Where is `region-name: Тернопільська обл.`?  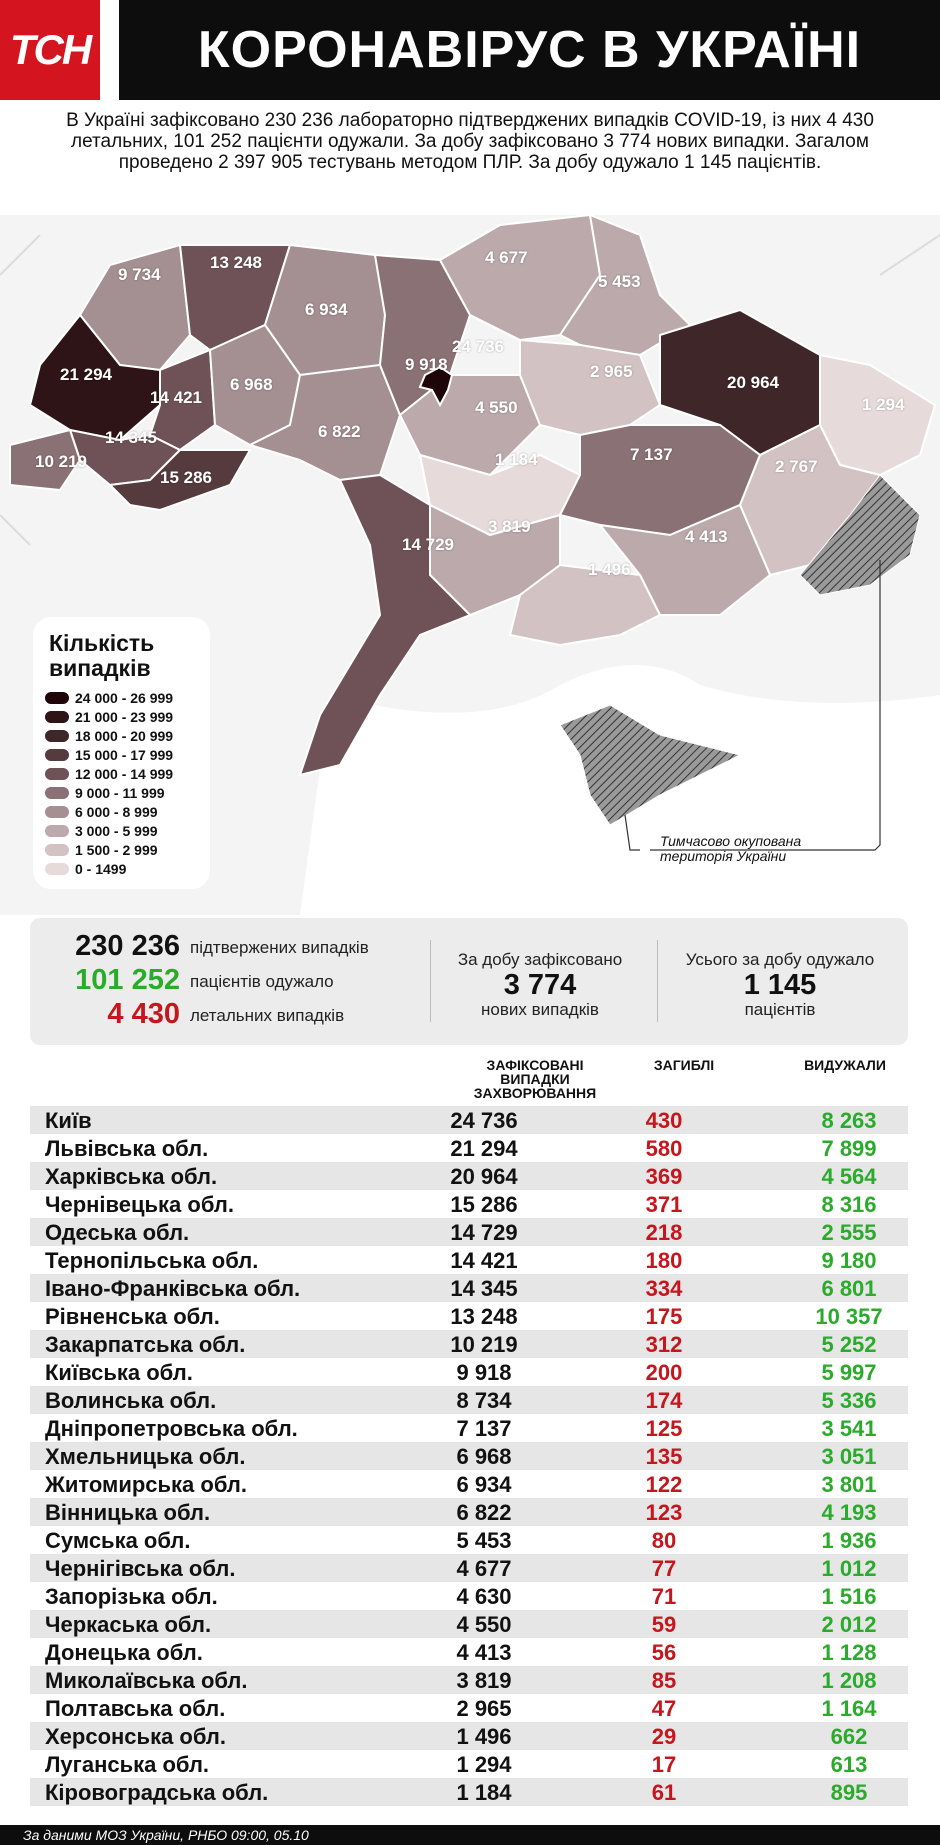
region-name: Тернопільська обл. is located at coordinates (152, 1260).